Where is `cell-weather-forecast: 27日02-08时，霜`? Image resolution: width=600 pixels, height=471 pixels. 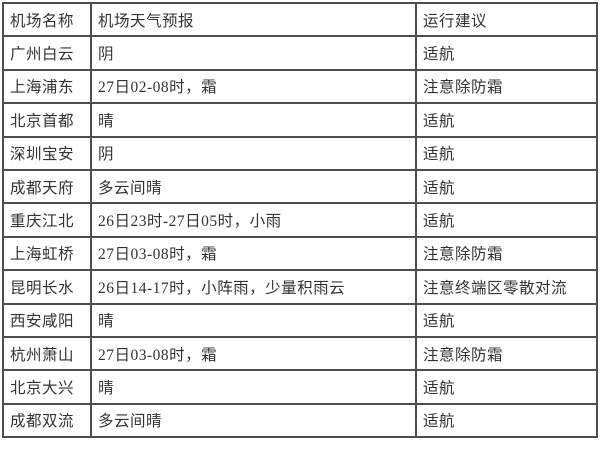 cell-weather-forecast: 27日02-08时，霜 is located at coordinates (253, 86).